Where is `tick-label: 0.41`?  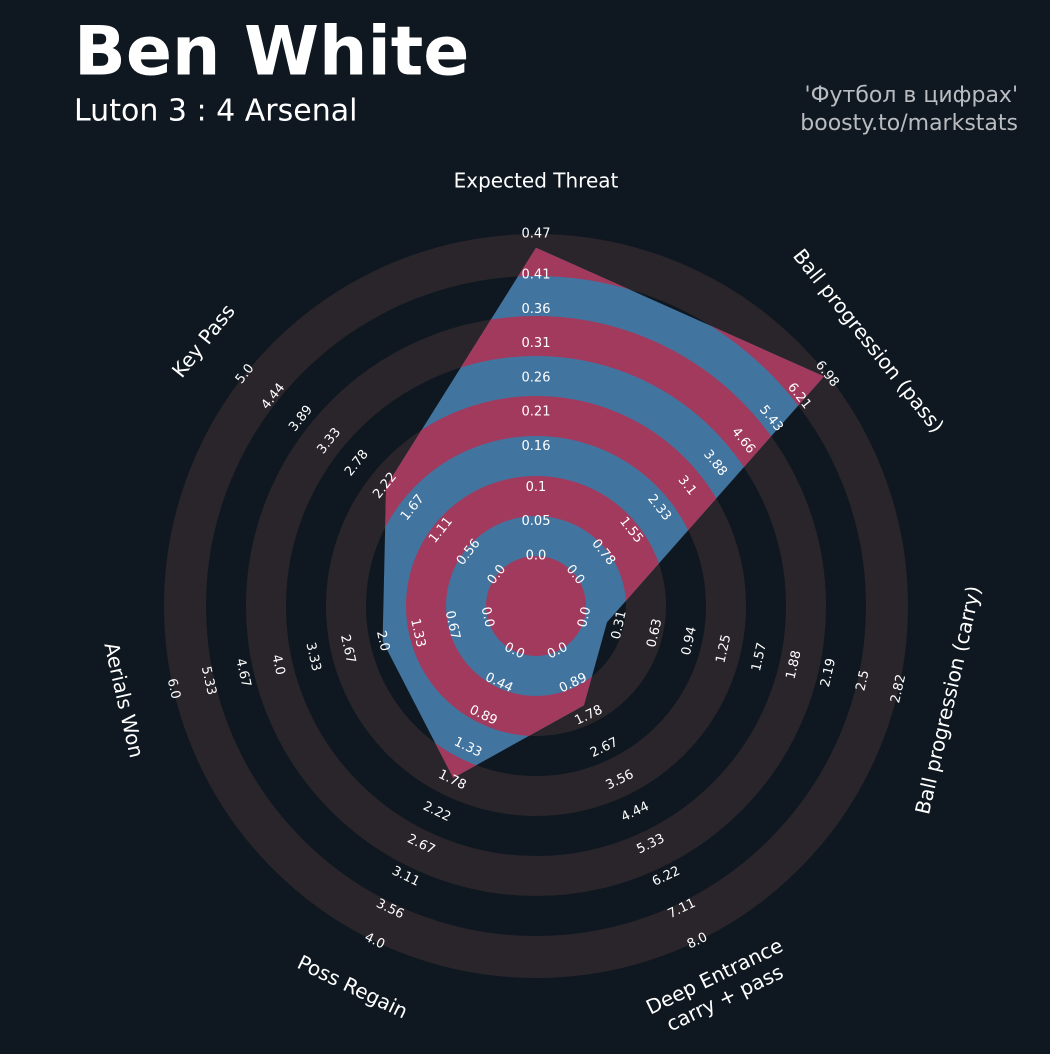 tick-label: 0.41 is located at coordinates (536, 275).